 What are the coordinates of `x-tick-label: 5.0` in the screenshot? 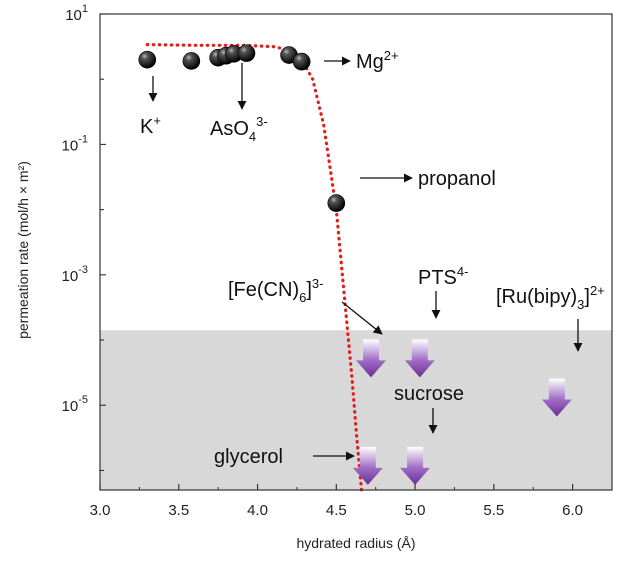 It's located at (415, 510).